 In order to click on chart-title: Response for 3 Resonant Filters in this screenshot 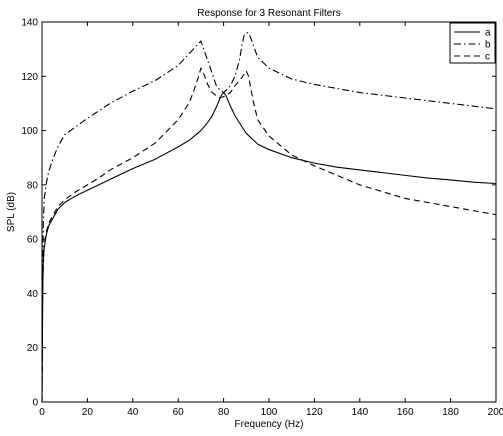, I will do `click(268, 13)`.